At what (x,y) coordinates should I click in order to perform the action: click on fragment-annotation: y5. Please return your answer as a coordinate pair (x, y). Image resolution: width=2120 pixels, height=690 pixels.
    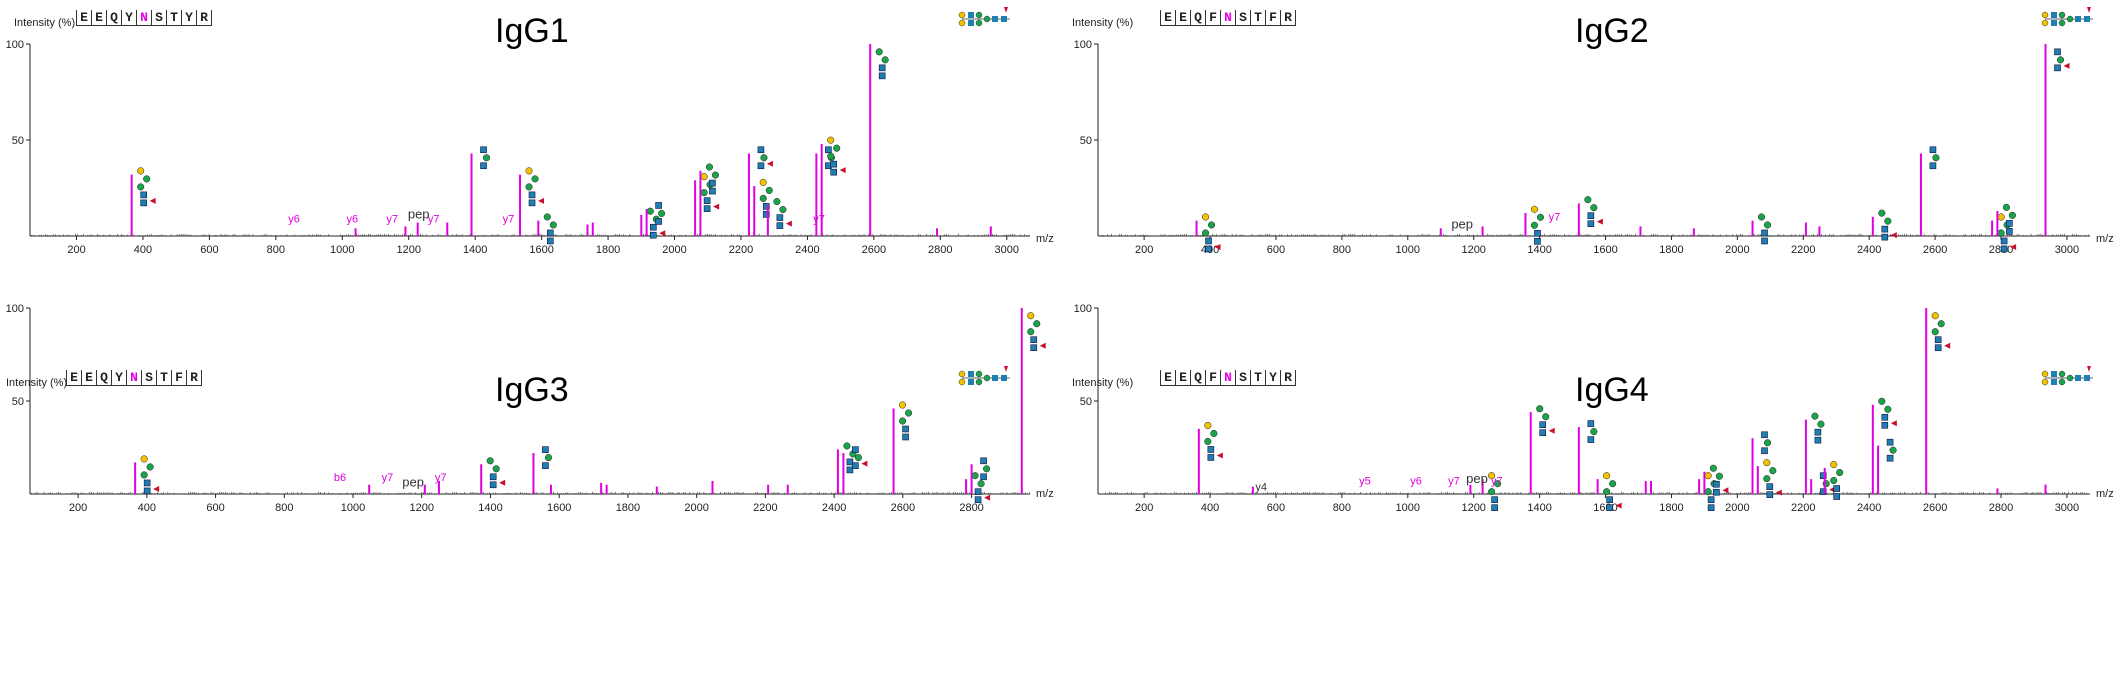
    Looking at the image, I should click on (1365, 482).